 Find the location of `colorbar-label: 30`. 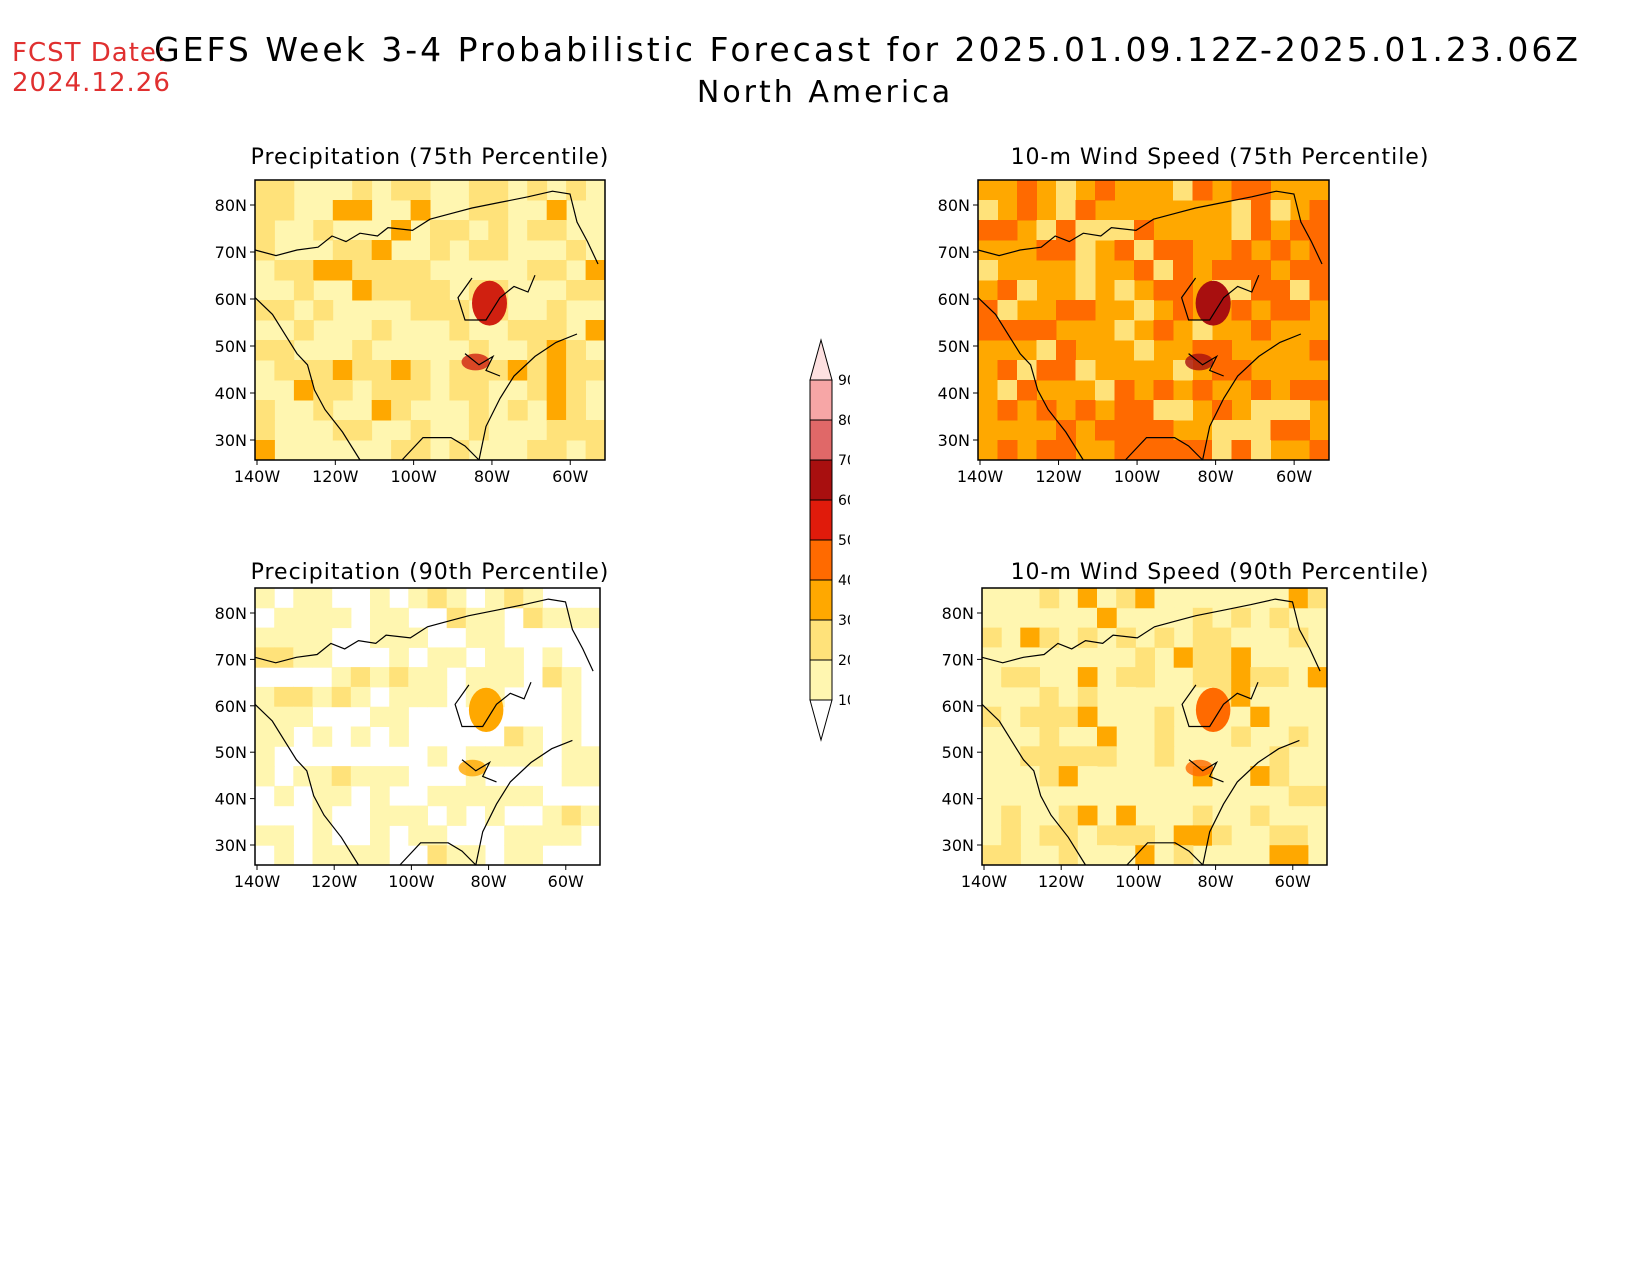

colorbar-label: 30 is located at coordinates (844, 621).